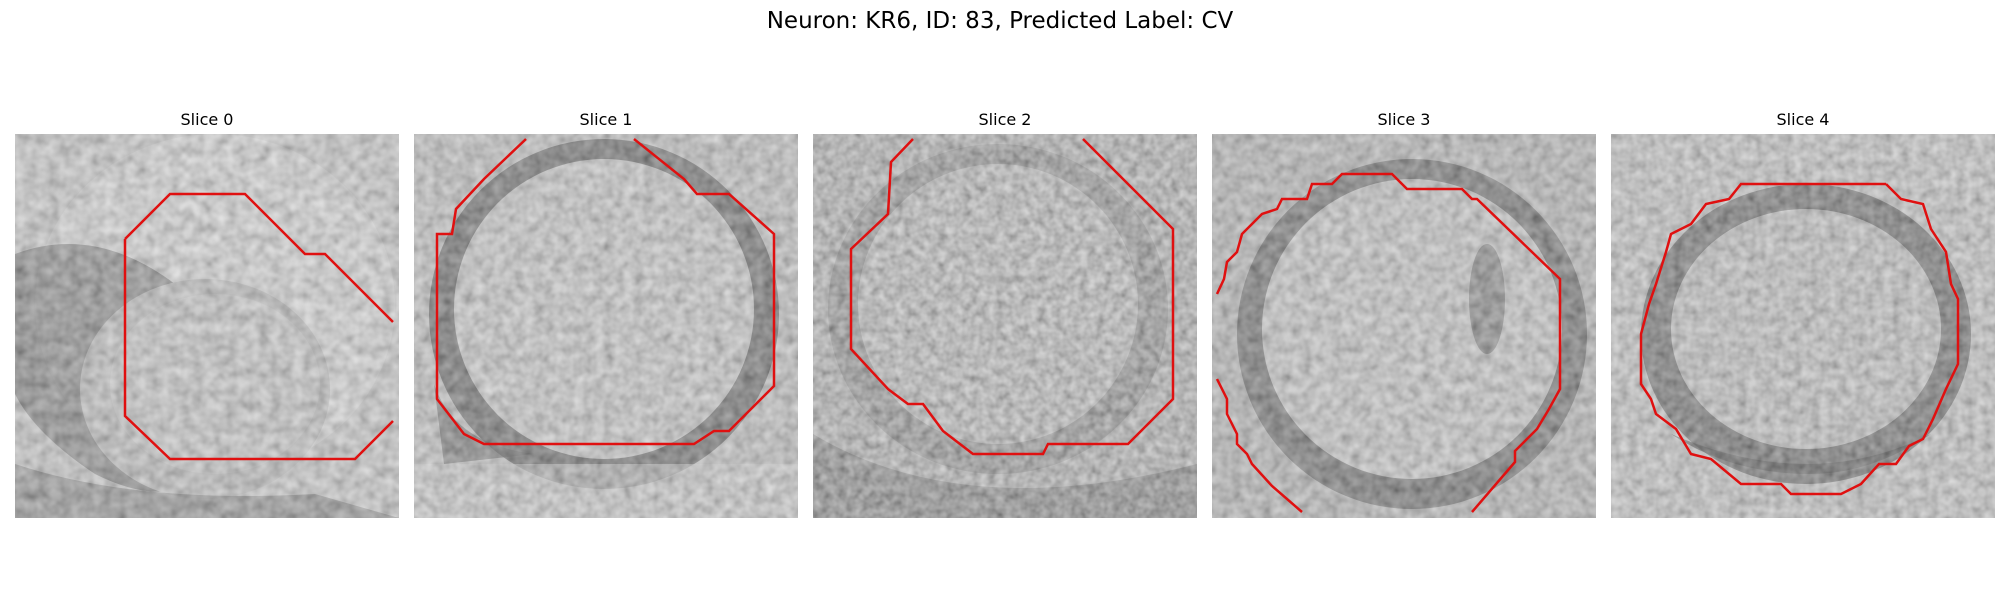 The height and width of the screenshot is (600, 2000). I want to click on slice-title: Slice 3, so click(1404, 119).